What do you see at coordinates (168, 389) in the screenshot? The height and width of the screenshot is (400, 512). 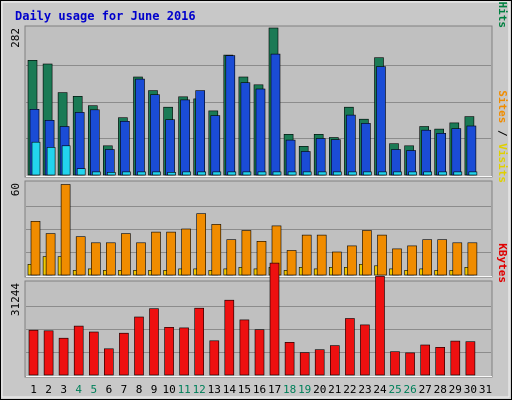 I see `x-tick-label-day-10: 10` at bounding box center [168, 389].